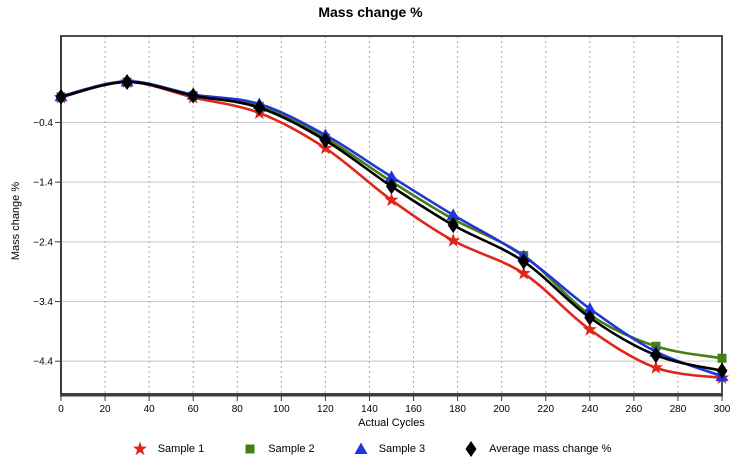 This screenshot has height=474, width=741. Describe the element at coordinates (545, 409) in the screenshot. I see `x-tick-label: 220` at that location.